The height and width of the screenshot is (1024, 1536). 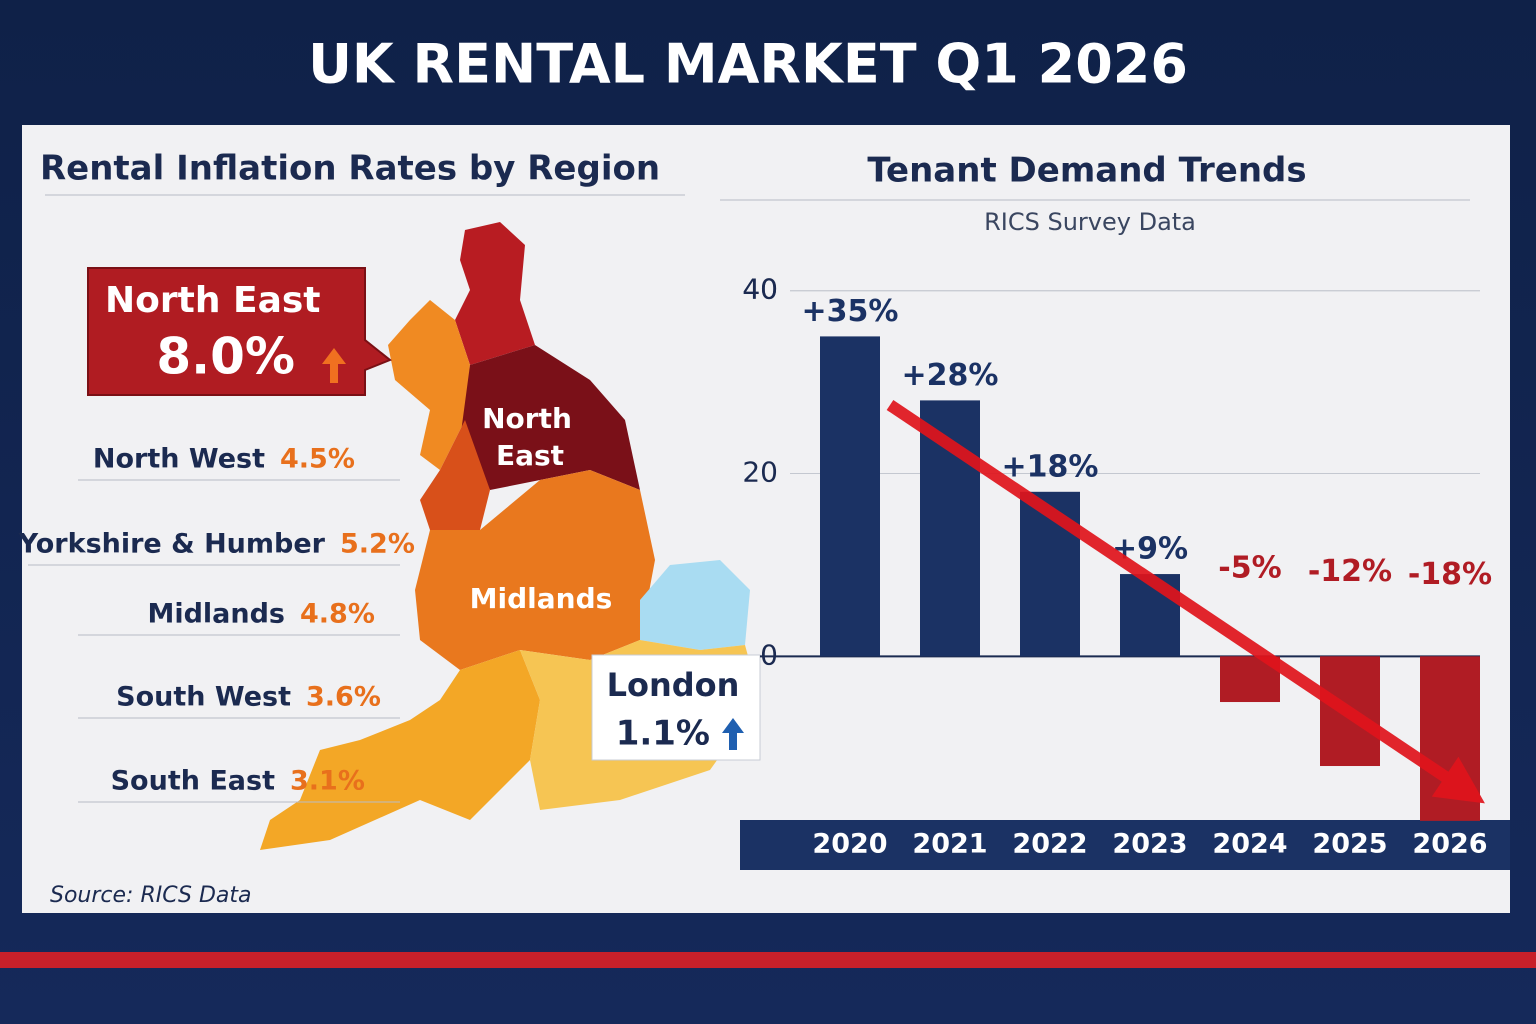 What do you see at coordinates (748, 64) in the screenshot?
I see `page-title: UK RENTAL MARKET Q1 2026` at bounding box center [748, 64].